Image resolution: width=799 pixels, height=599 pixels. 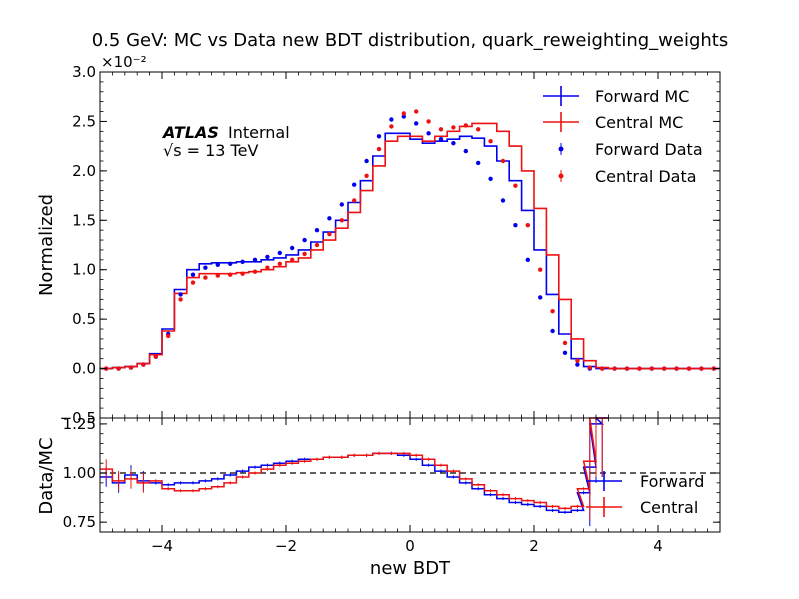 What do you see at coordinates (646, 176) in the screenshot?
I see `legend-central-data: Central Data` at bounding box center [646, 176].